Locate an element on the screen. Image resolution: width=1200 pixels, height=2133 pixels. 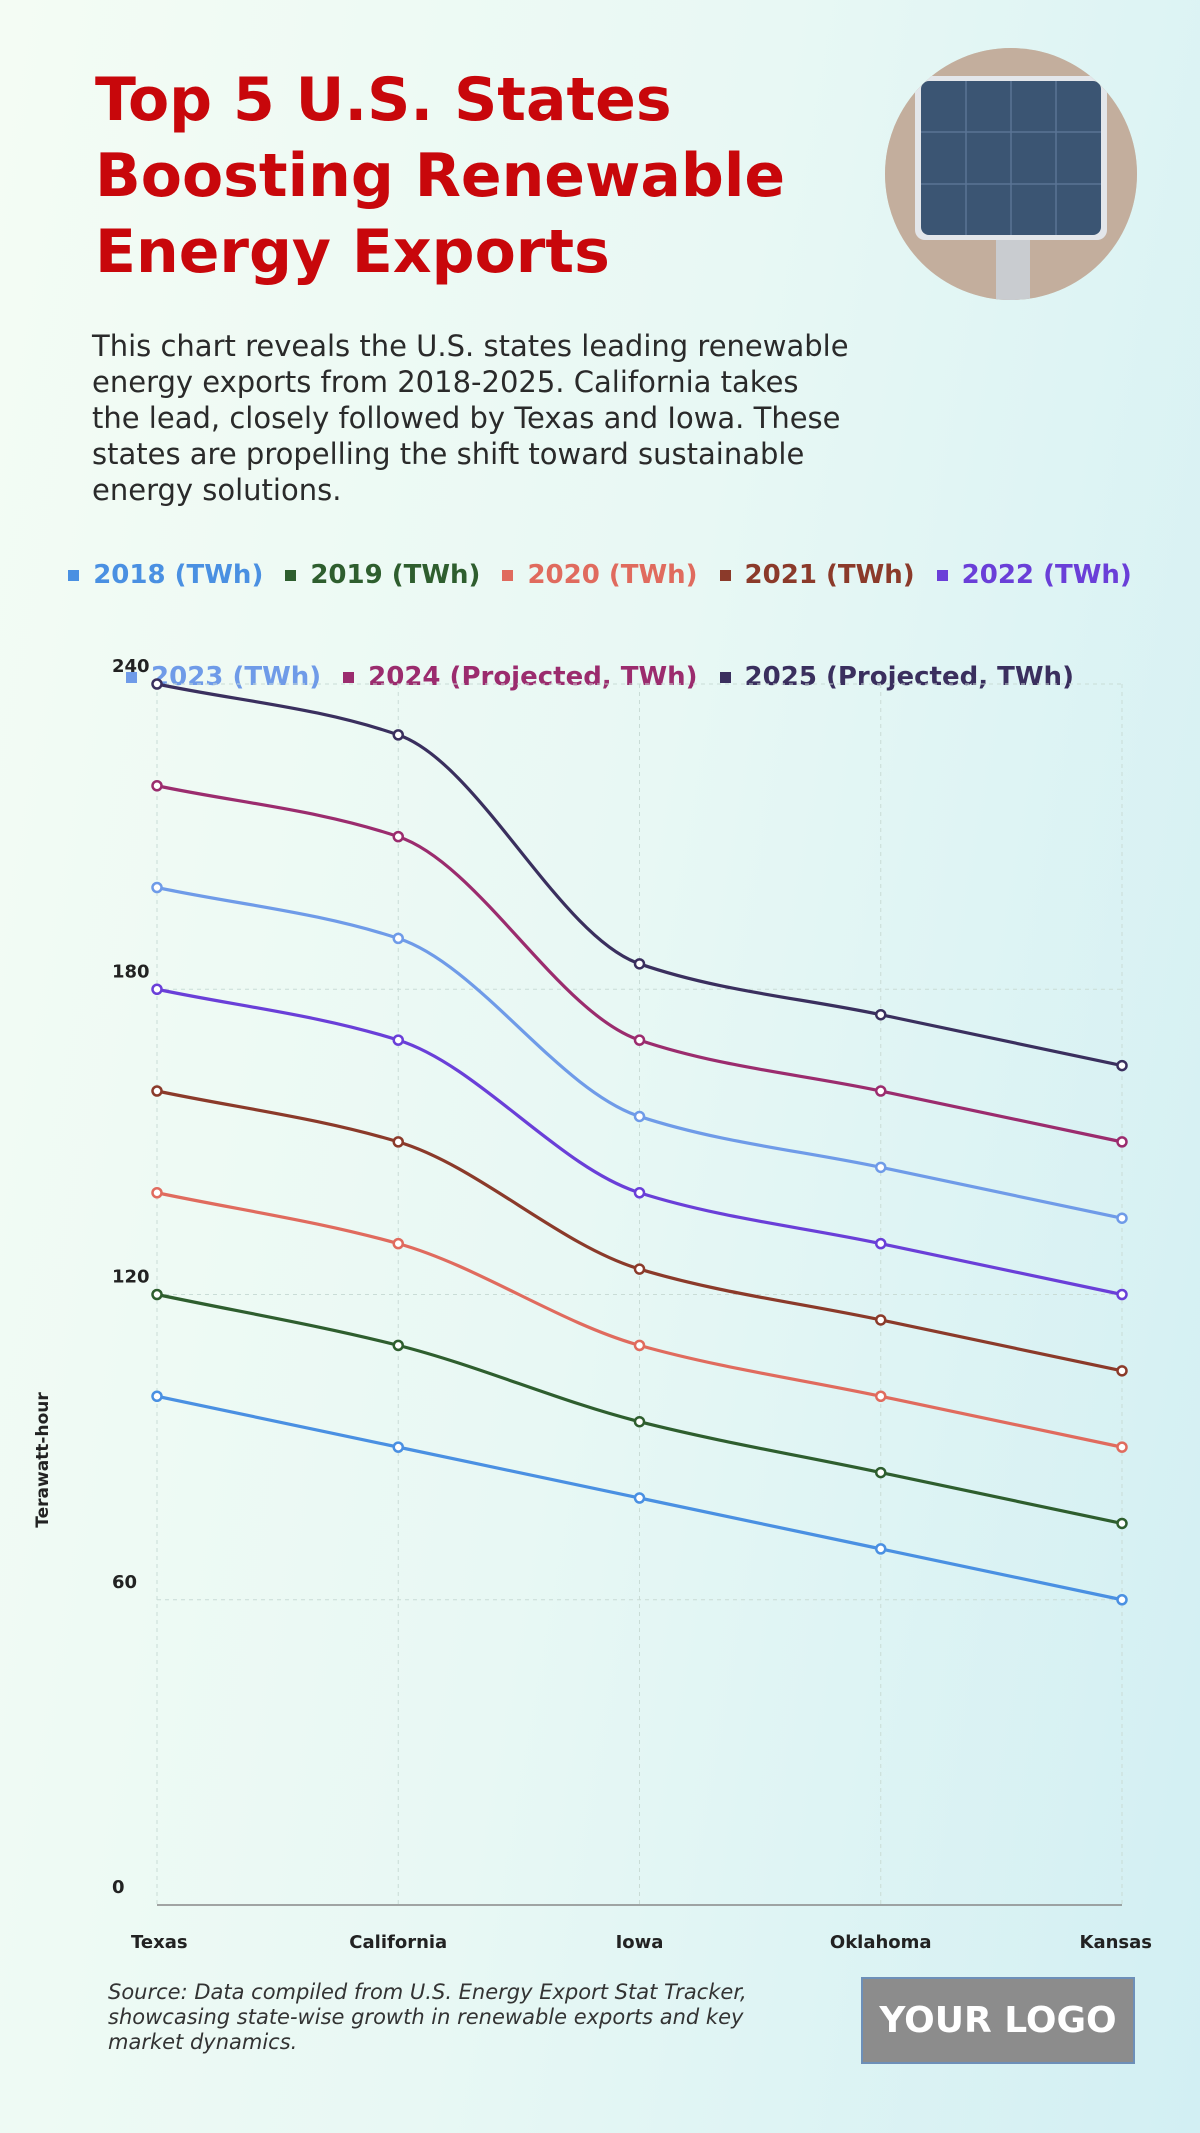
legend-item: 2018 (TWh) is located at coordinates (165, 575).